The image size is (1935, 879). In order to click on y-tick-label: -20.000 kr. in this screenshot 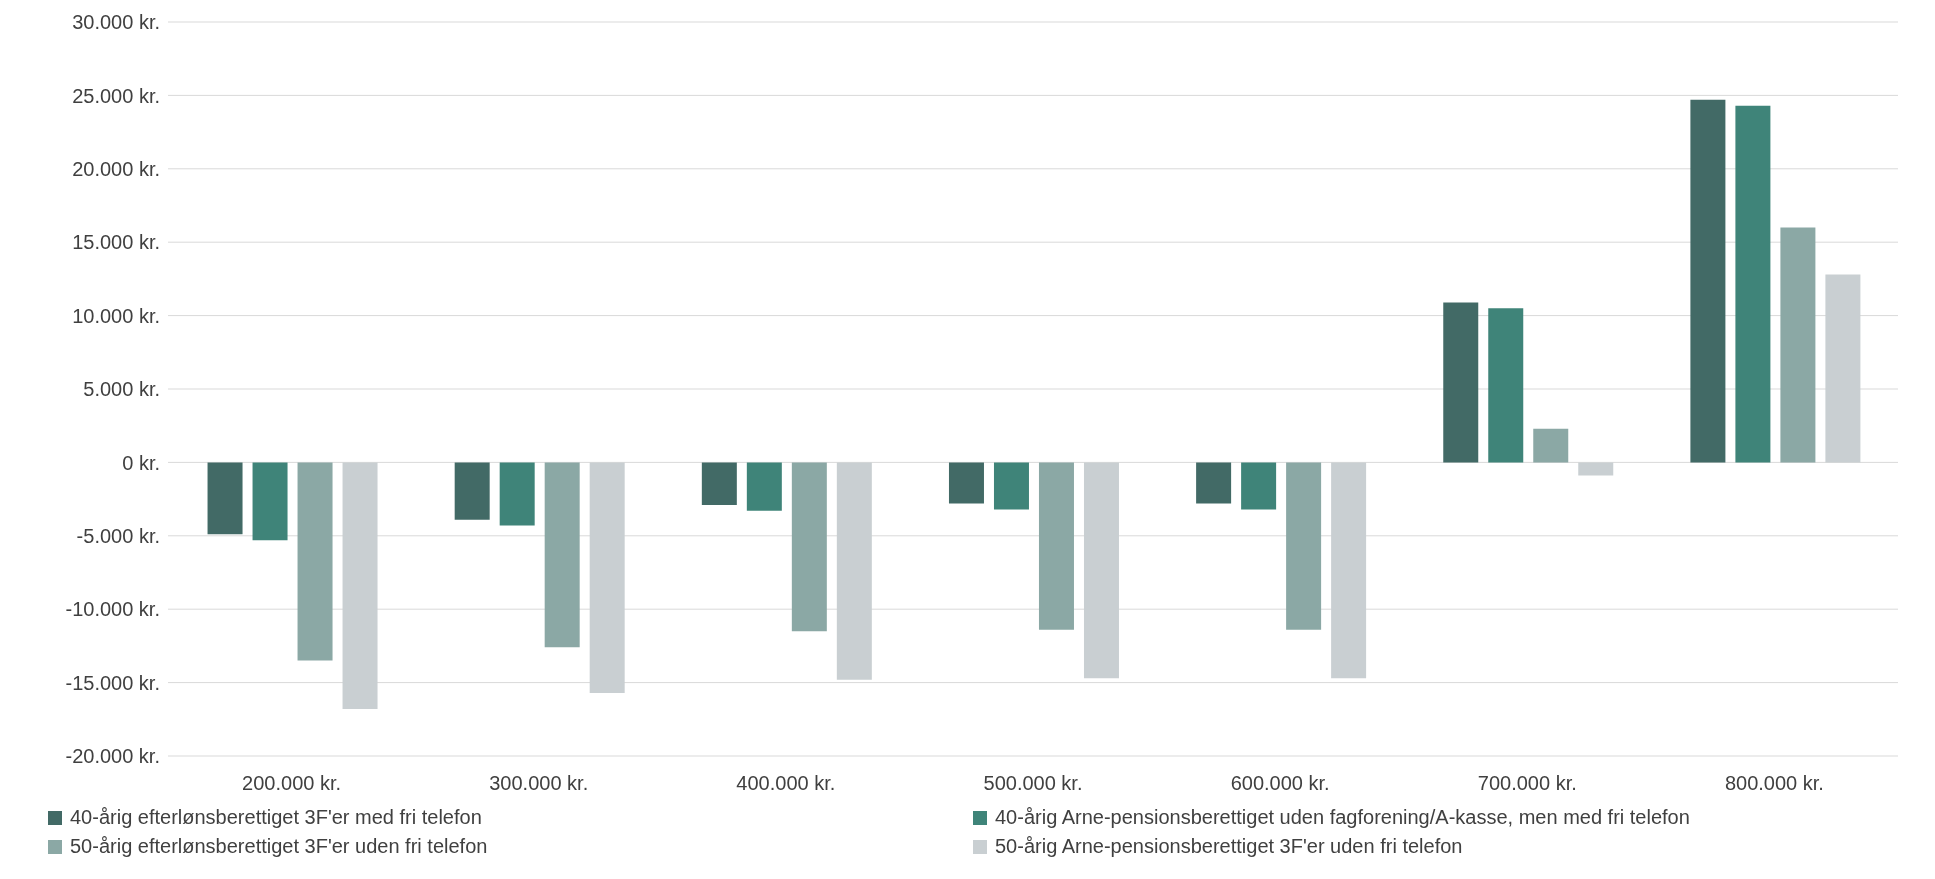, I will do `click(112, 756)`.